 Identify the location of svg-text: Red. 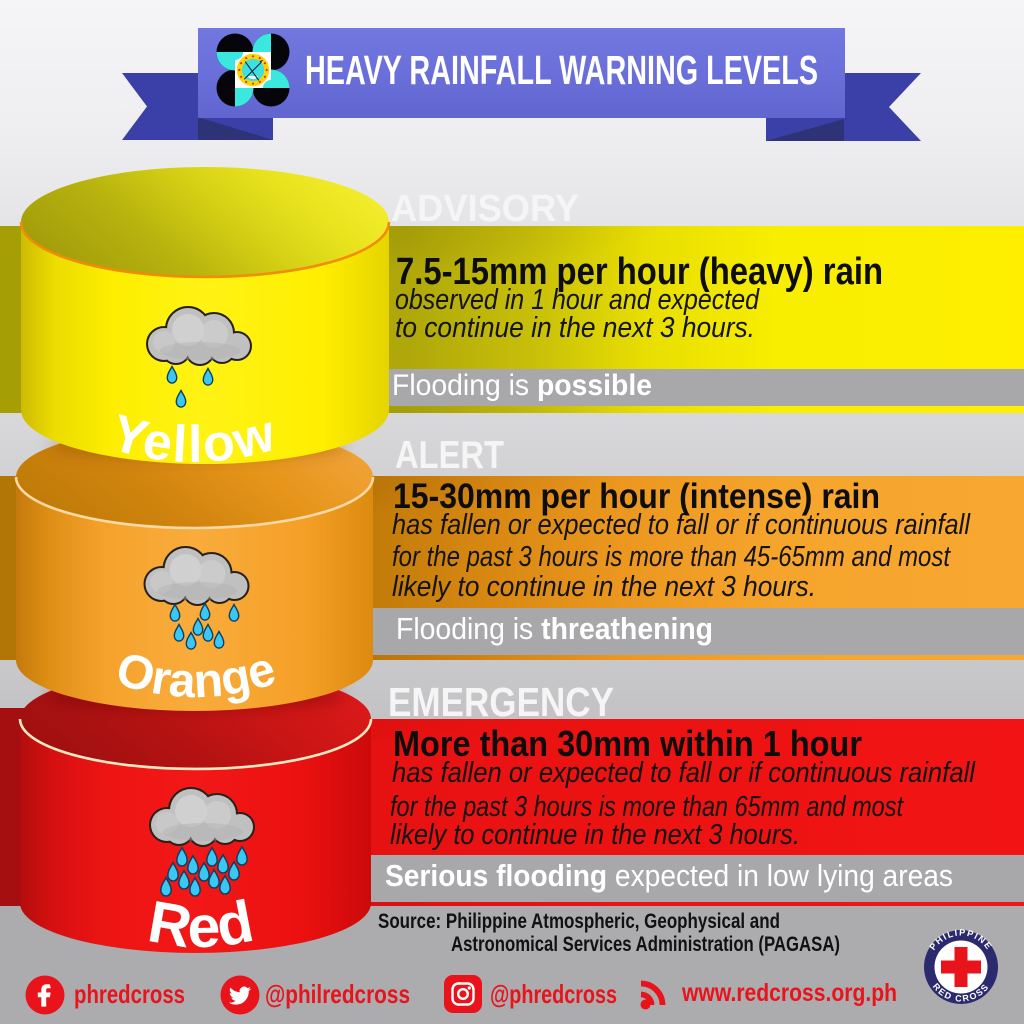
(201, 924).